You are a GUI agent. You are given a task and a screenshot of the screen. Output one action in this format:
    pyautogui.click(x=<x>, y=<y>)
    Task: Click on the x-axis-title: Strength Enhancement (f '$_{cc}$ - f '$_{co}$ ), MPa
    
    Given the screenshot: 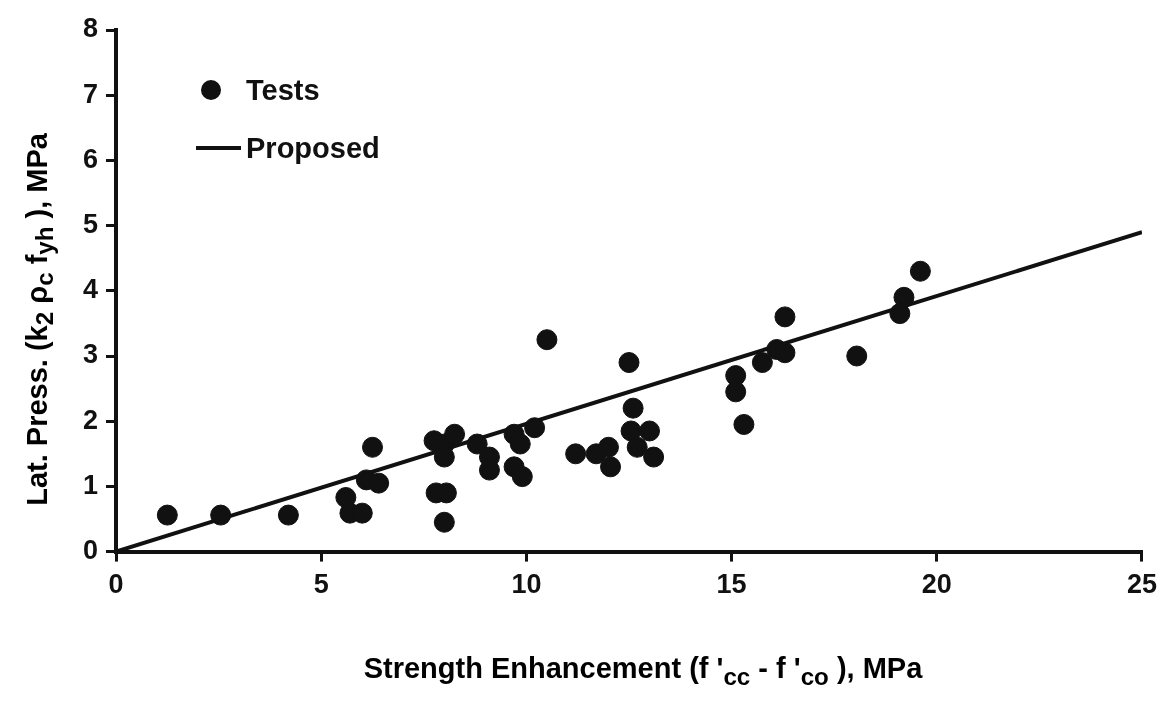 What is the action you would take?
    pyautogui.click(x=643, y=671)
    